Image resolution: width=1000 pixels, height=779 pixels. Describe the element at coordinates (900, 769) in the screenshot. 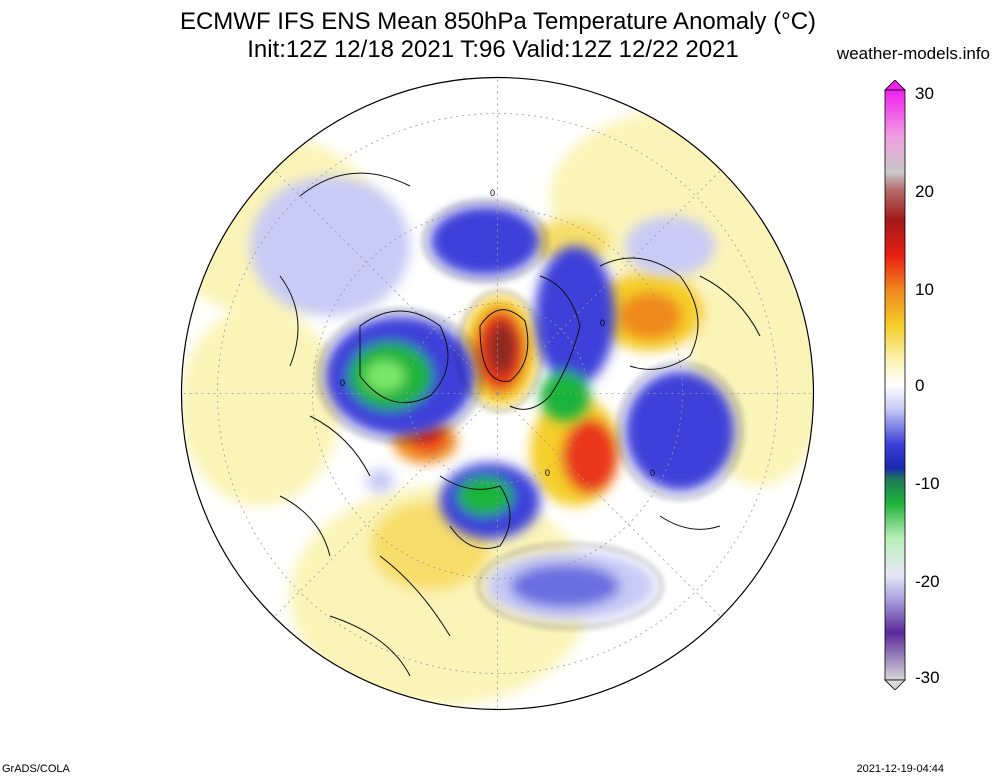

I see `render-timestamp: 2021-12-19-04:44` at that location.